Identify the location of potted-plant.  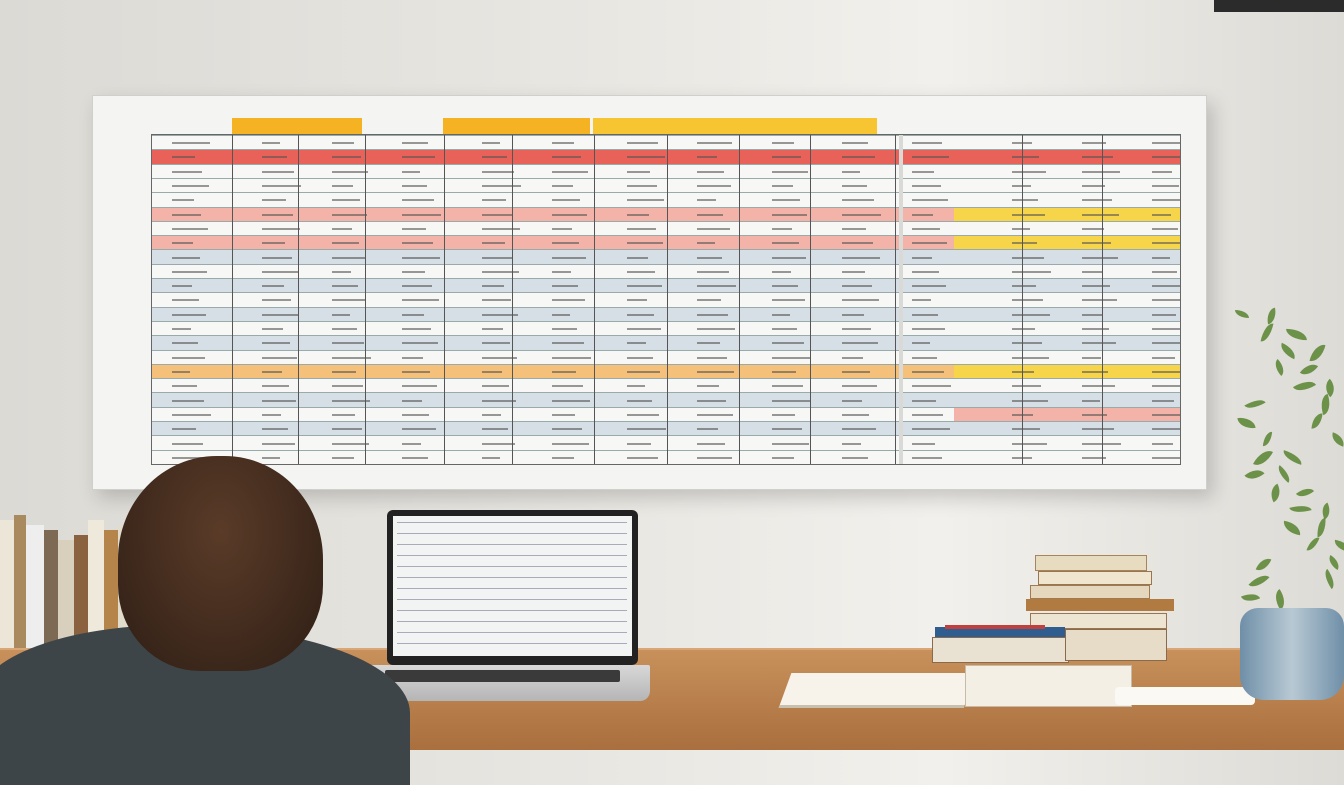
(1279, 455).